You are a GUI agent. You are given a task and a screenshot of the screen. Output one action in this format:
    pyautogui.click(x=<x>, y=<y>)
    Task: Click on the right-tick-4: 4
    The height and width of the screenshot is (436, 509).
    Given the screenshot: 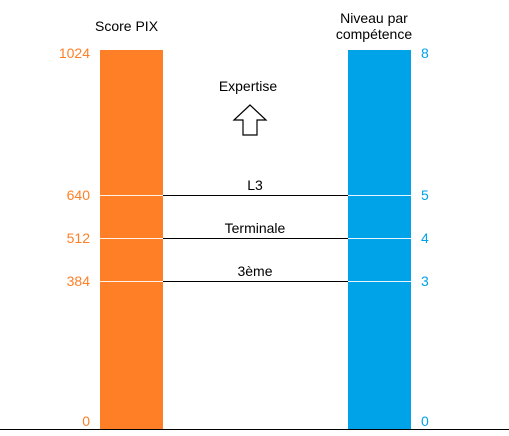 What is the action you would take?
    pyautogui.click(x=425, y=238)
    